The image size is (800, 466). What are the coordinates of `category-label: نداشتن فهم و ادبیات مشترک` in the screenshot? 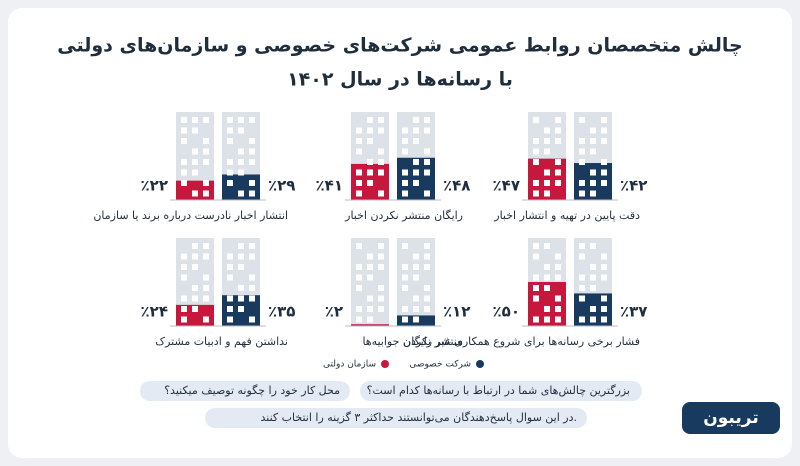 It's located at (221, 341).